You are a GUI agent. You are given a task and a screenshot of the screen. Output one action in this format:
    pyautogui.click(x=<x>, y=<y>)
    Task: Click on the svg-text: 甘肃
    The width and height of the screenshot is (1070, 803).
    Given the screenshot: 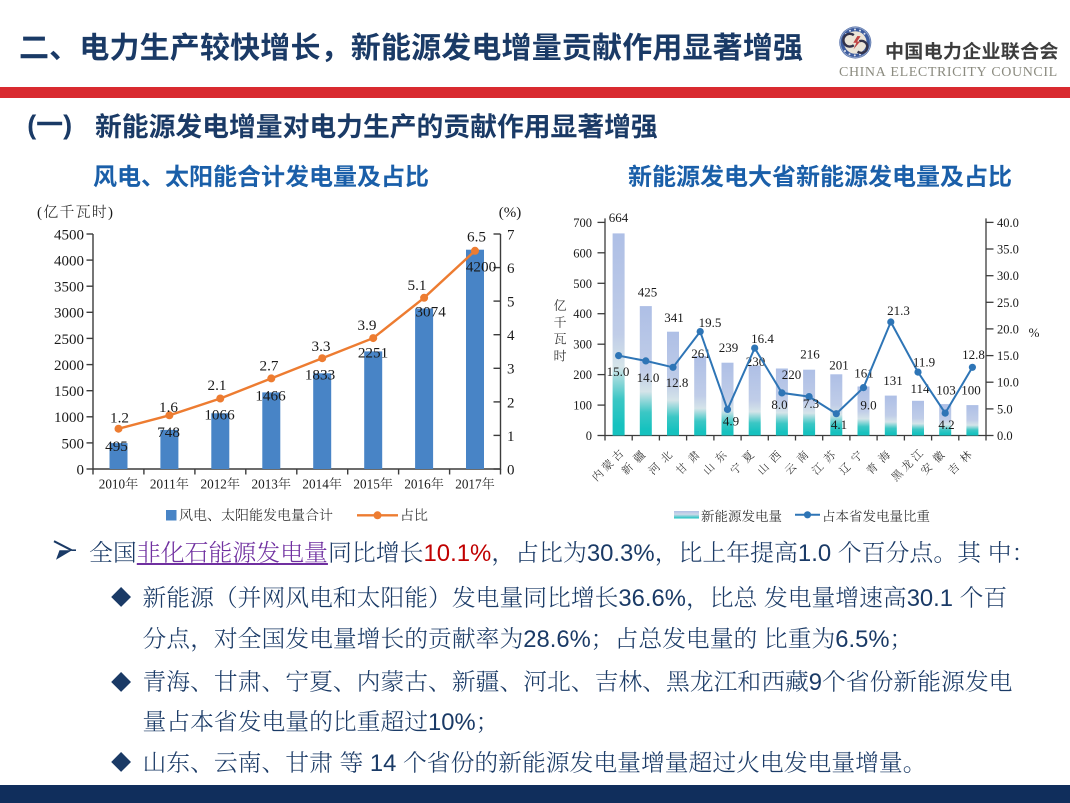 What is the action you would take?
    pyautogui.click(x=689, y=460)
    